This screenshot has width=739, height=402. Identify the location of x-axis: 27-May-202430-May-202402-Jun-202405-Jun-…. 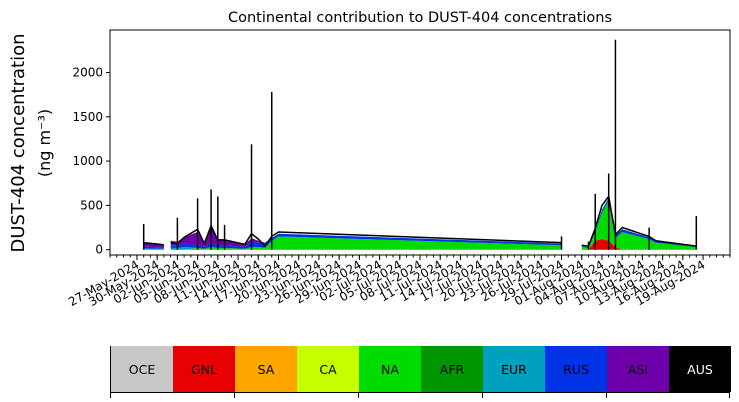
(398, 282).